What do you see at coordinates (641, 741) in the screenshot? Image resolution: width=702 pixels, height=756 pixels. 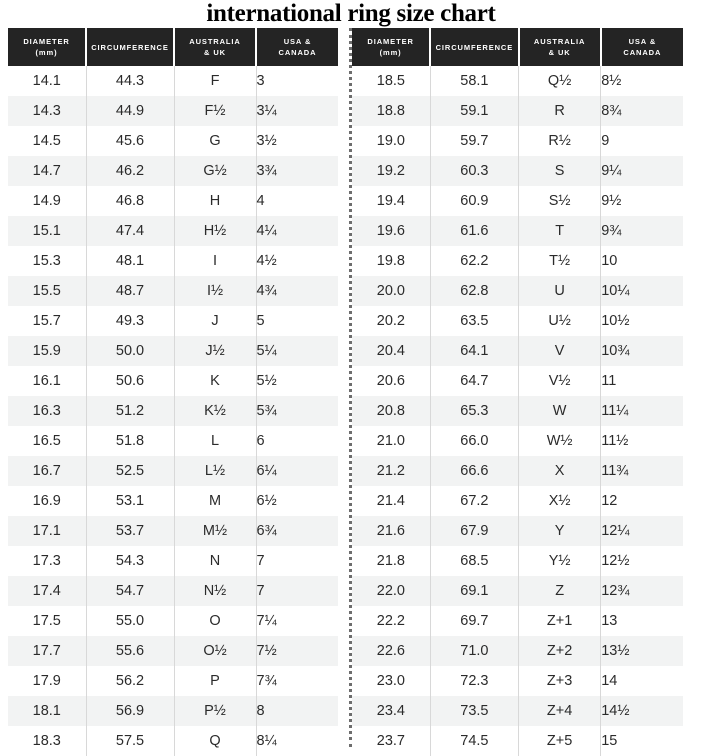 I see `cell-usa-canada: 15` at bounding box center [641, 741].